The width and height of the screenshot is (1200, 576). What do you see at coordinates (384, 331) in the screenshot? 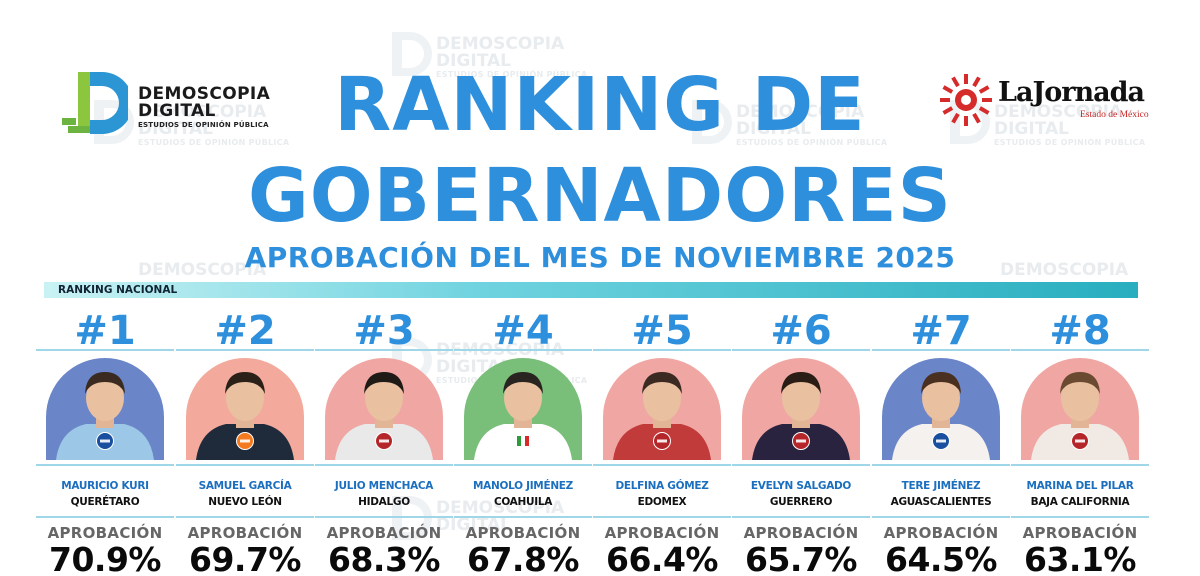
I see `rank-number: #3` at bounding box center [384, 331].